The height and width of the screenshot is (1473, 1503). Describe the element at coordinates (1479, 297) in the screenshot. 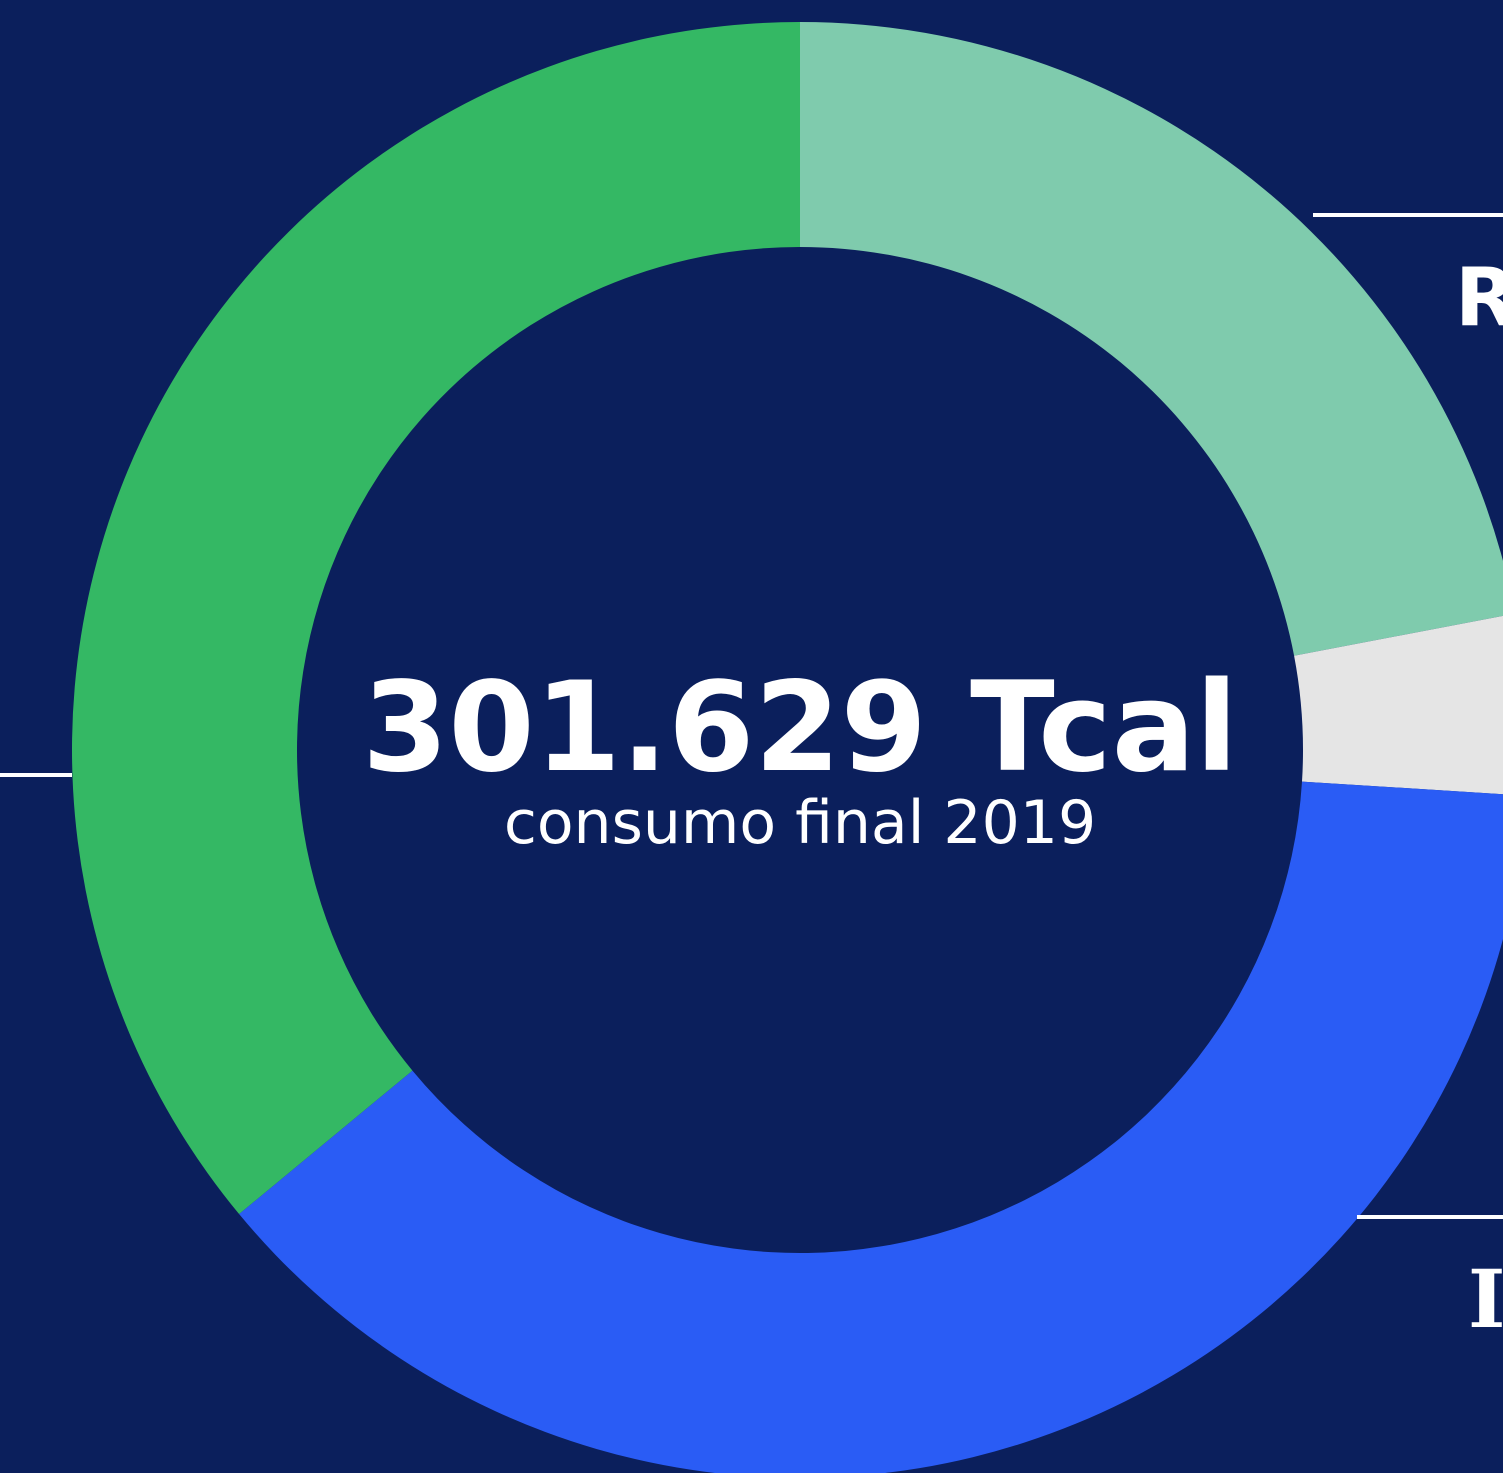

I see `slice-label: R` at that location.